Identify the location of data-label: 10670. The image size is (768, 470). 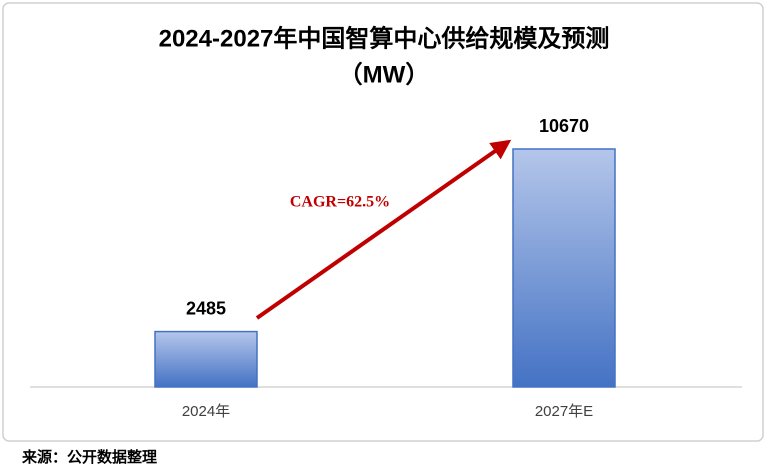
(564, 126).